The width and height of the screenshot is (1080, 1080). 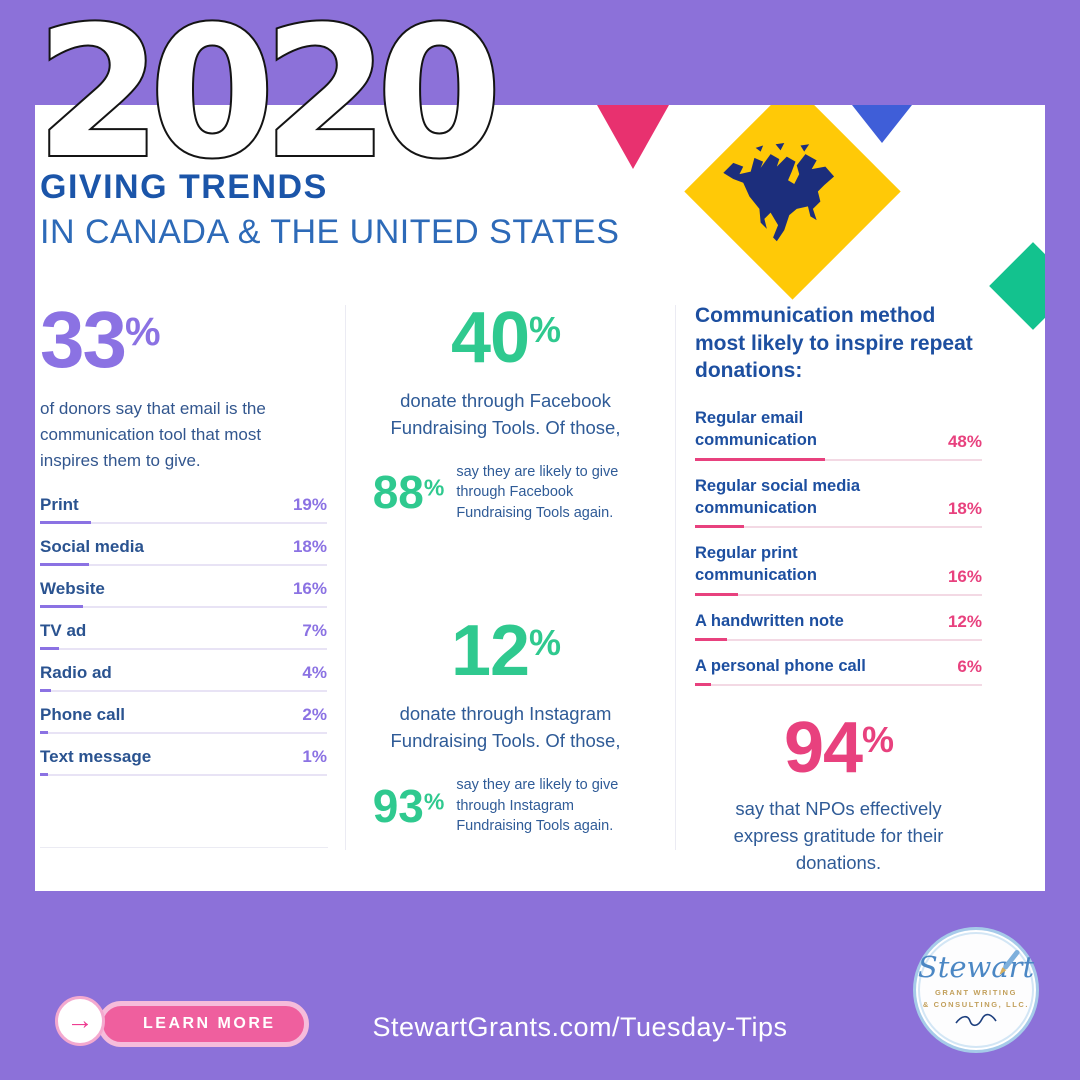 What do you see at coordinates (183, 594) in the screenshot?
I see `list-item: Website 16%` at bounding box center [183, 594].